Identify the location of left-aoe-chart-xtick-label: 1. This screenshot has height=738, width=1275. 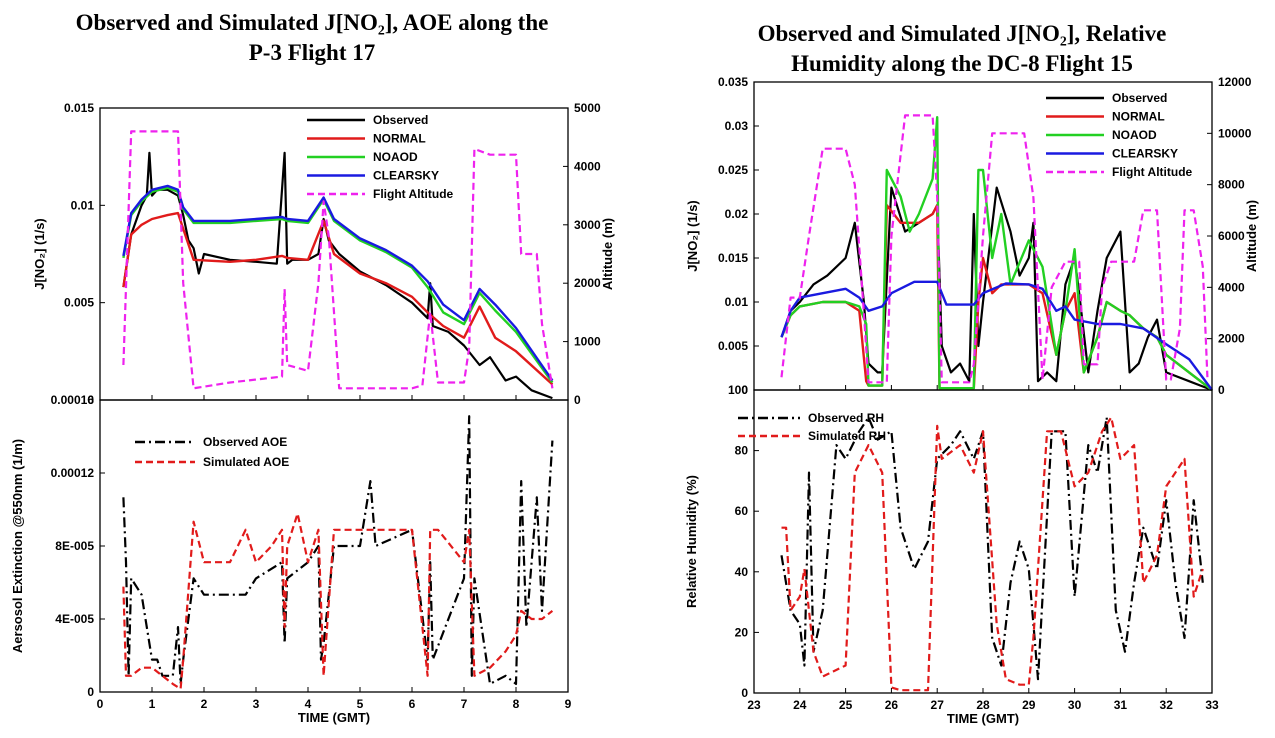
(152, 704).